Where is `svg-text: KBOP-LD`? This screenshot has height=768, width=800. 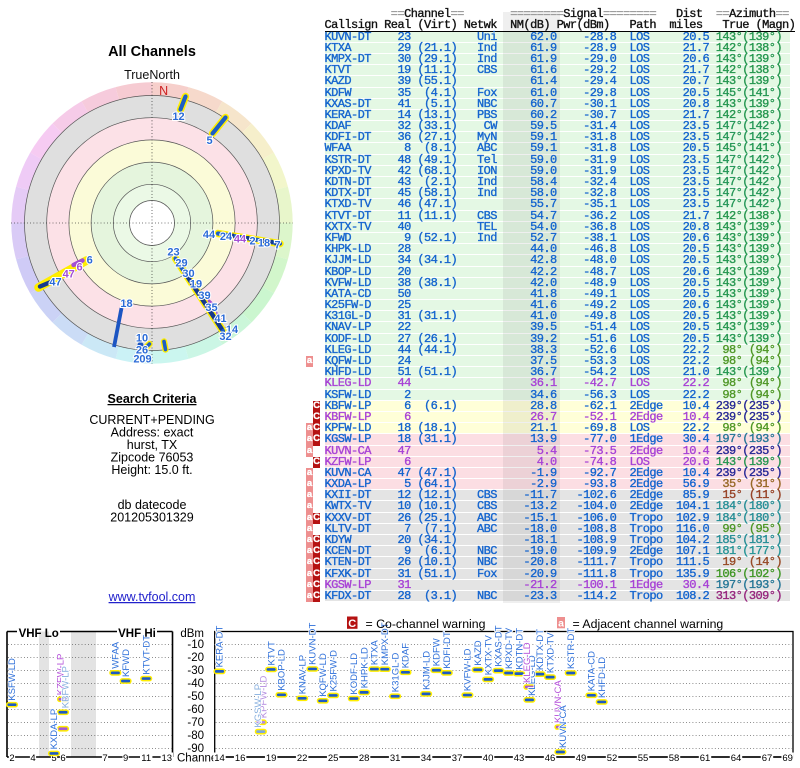
svg-text: KBOP-LD is located at coordinates (282, 670).